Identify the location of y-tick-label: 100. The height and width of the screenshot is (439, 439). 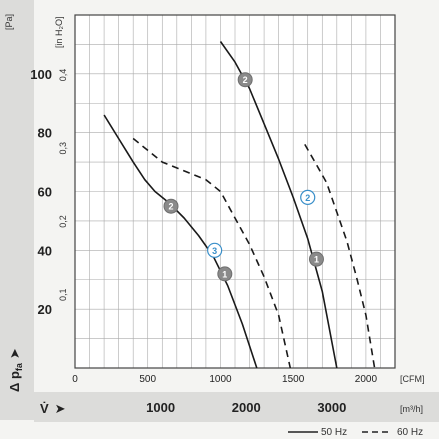
(41, 74).